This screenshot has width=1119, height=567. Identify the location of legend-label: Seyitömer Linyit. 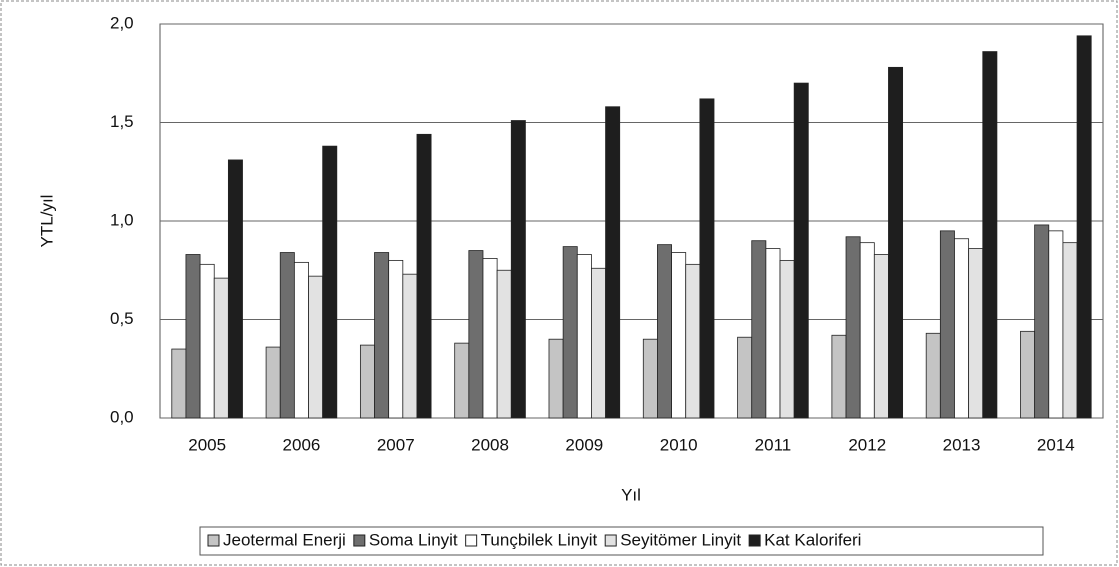
(680, 539).